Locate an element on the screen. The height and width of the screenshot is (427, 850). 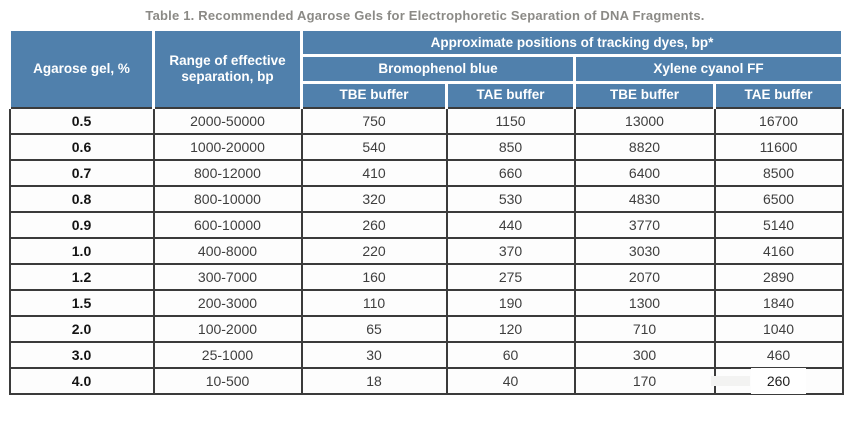
header-bb-tae-buffer: TAE buffer is located at coordinates (510, 95).